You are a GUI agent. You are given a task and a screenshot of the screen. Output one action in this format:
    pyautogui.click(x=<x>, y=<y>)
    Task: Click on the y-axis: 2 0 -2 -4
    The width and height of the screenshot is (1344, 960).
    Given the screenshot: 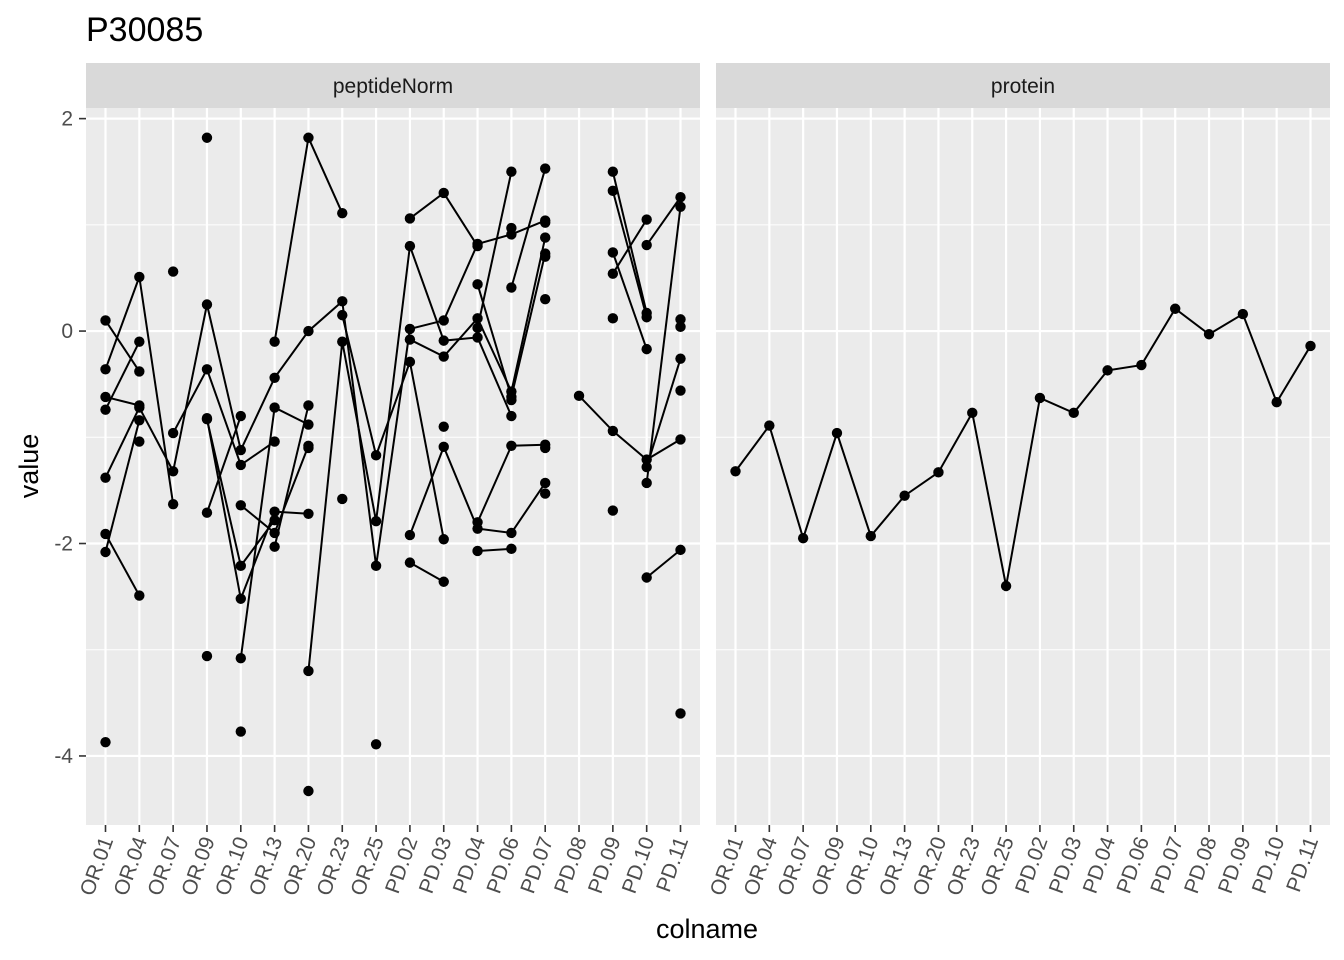 What is the action you would take?
    pyautogui.click(x=70, y=438)
    